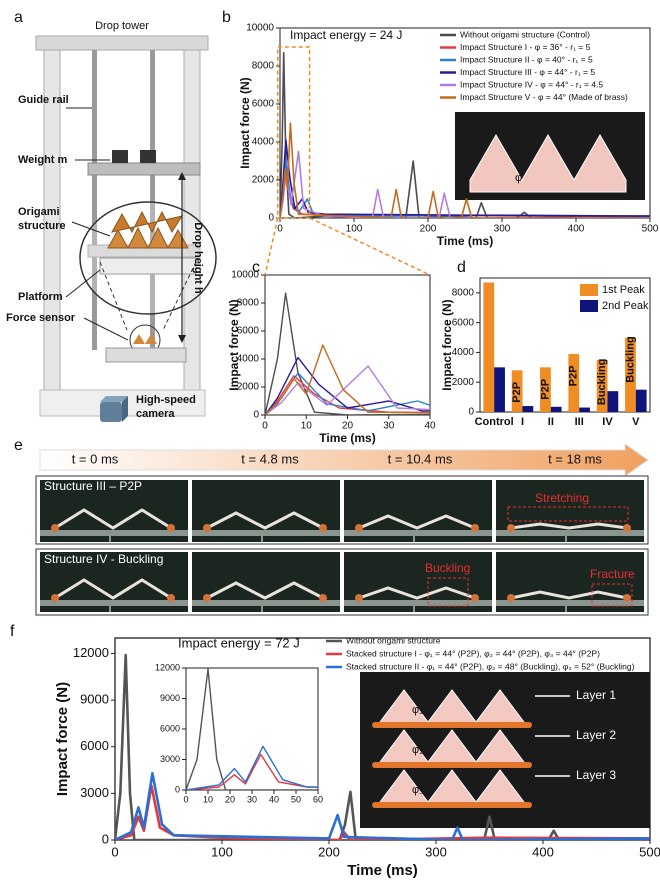  Describe the element at coordinates (596, 735) in the screenshot. I see `layer-label: Layer 2` at that location.